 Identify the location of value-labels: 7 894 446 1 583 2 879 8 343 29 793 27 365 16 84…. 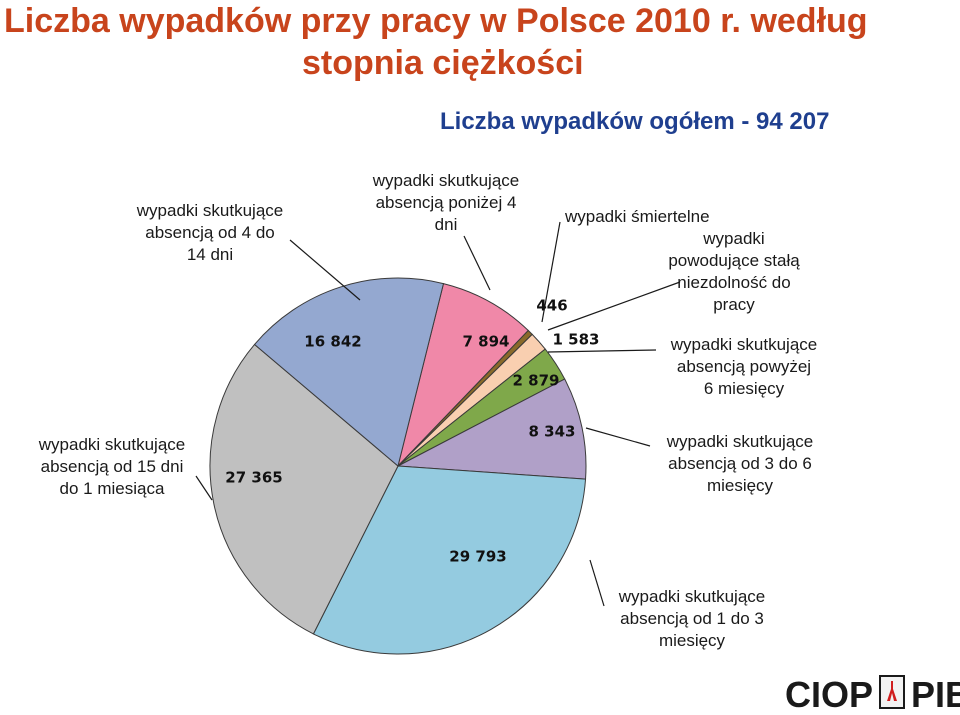
(412, 431).